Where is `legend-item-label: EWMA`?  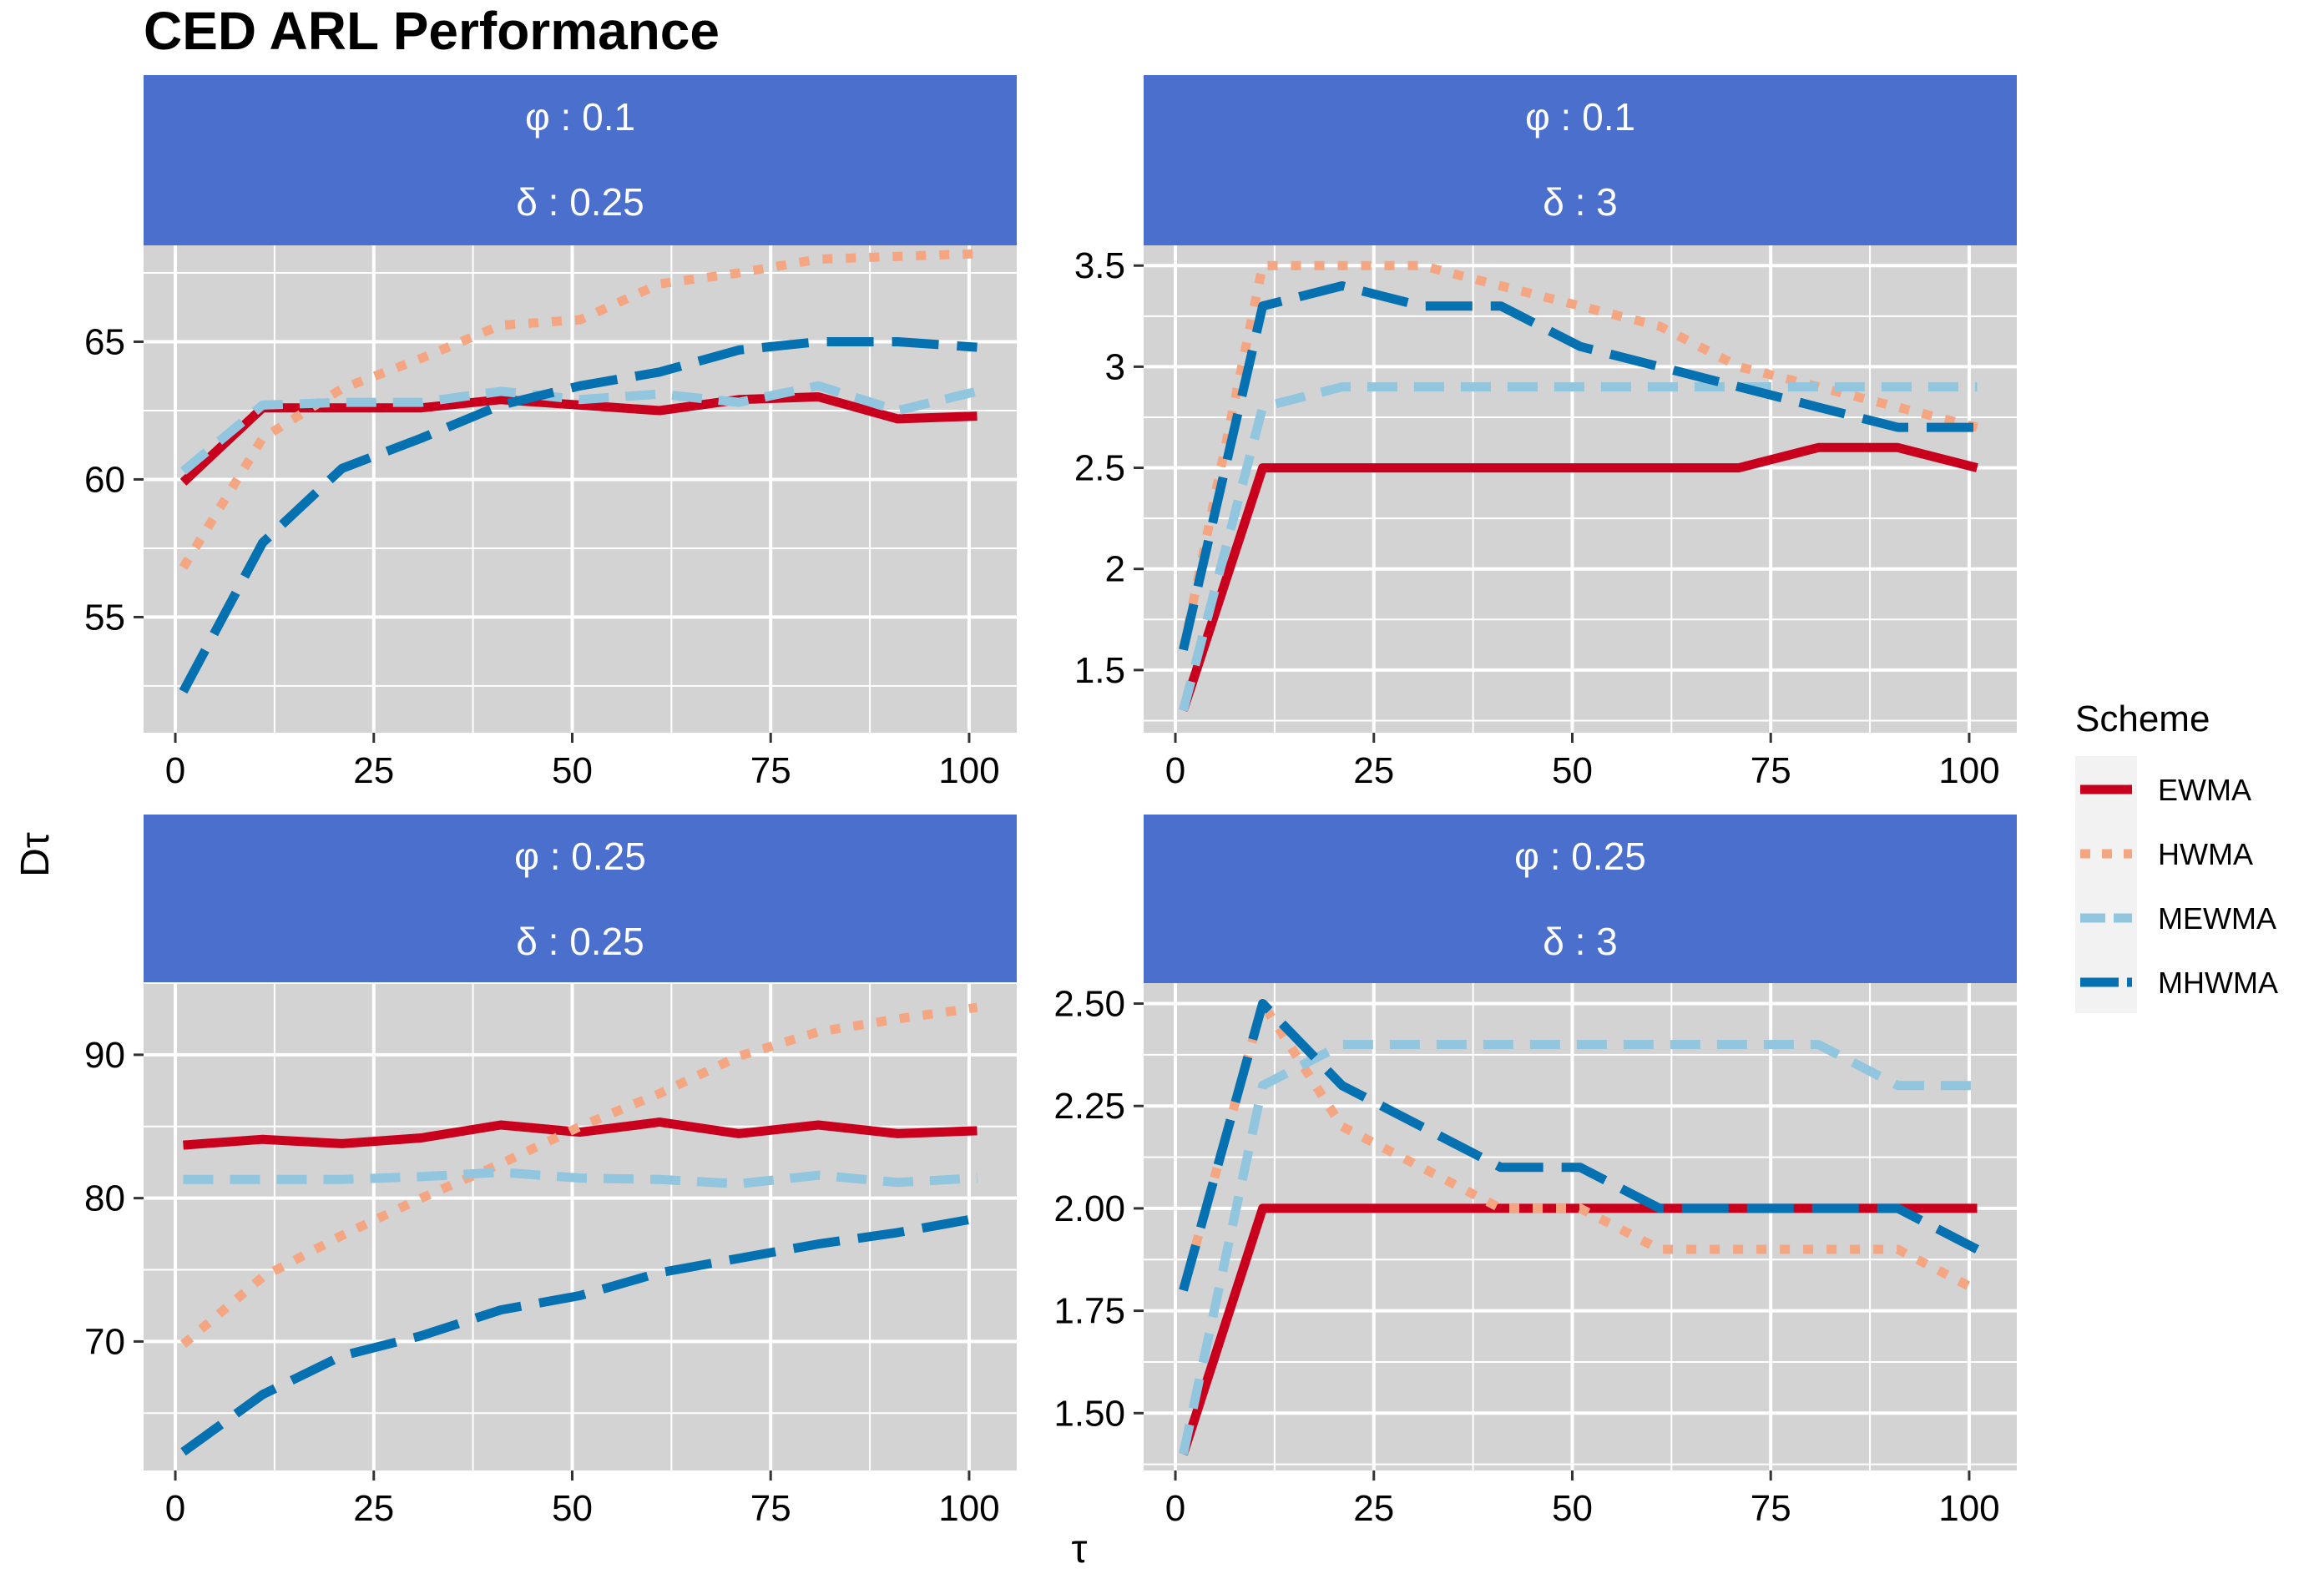 legend-item-label: EWMA is located at coordinates (2204, 790).